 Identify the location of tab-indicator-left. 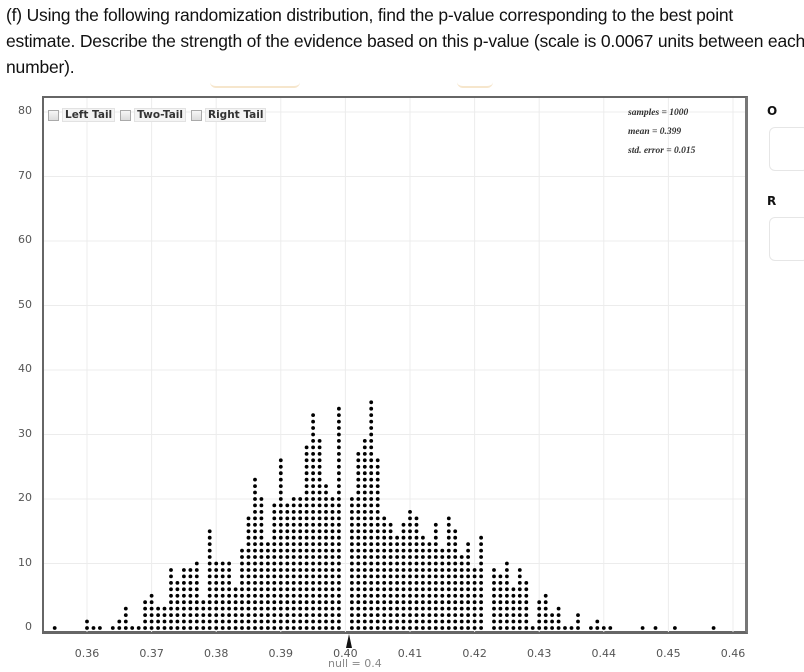
(255, 85).